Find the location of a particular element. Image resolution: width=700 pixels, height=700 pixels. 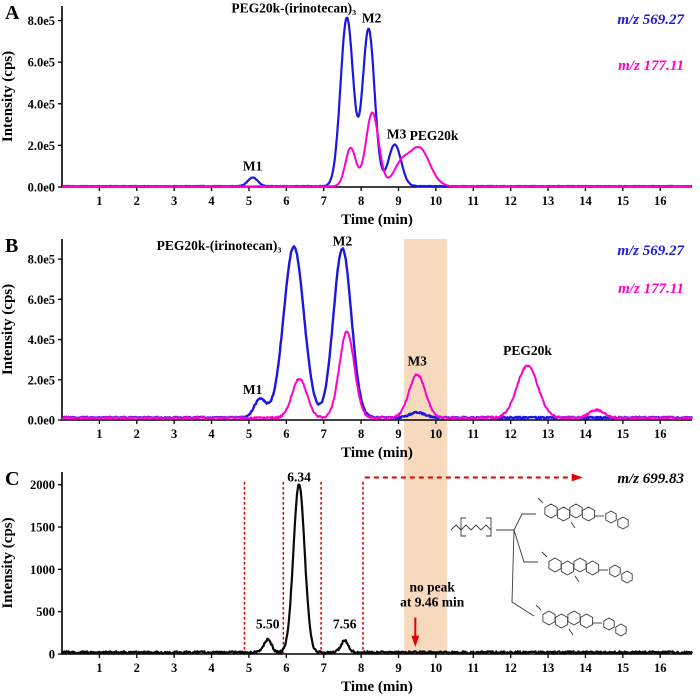

panel-a-legend-mz-177: m/z 177.11 is located at coordinates (651, 66).